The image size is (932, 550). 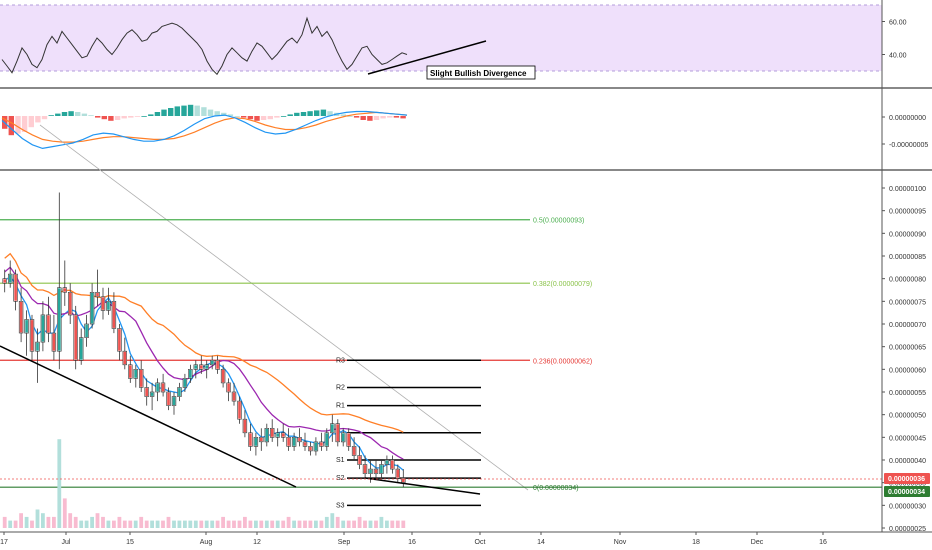 What do you see at coordinates (408, 505) in the screenshot?
I see `pivot-level: S3` at bounding box center [408, 505].